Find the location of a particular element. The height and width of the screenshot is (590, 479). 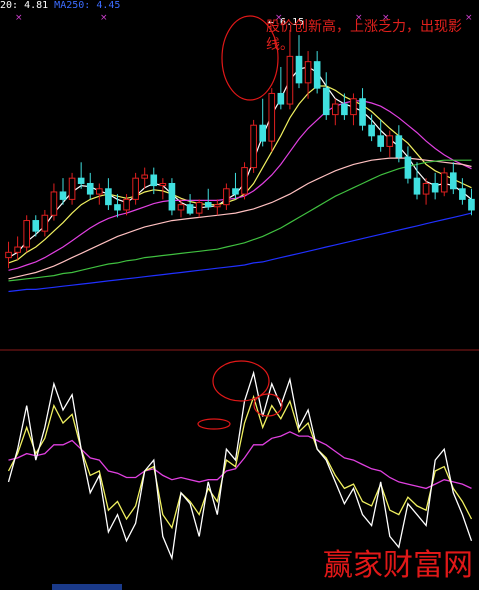

ma250-readout: MA250: 4.45 is located at coordinates (87, 5).